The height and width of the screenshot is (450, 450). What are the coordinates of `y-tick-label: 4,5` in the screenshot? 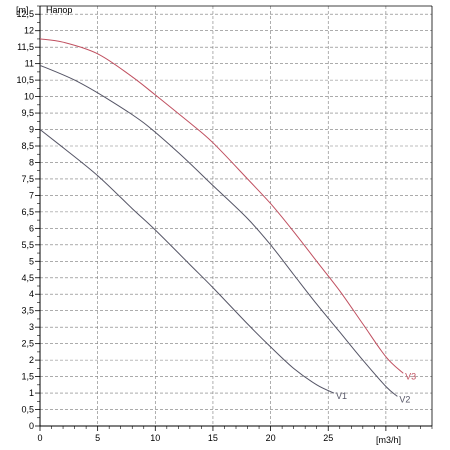 It's located at (27, 278).